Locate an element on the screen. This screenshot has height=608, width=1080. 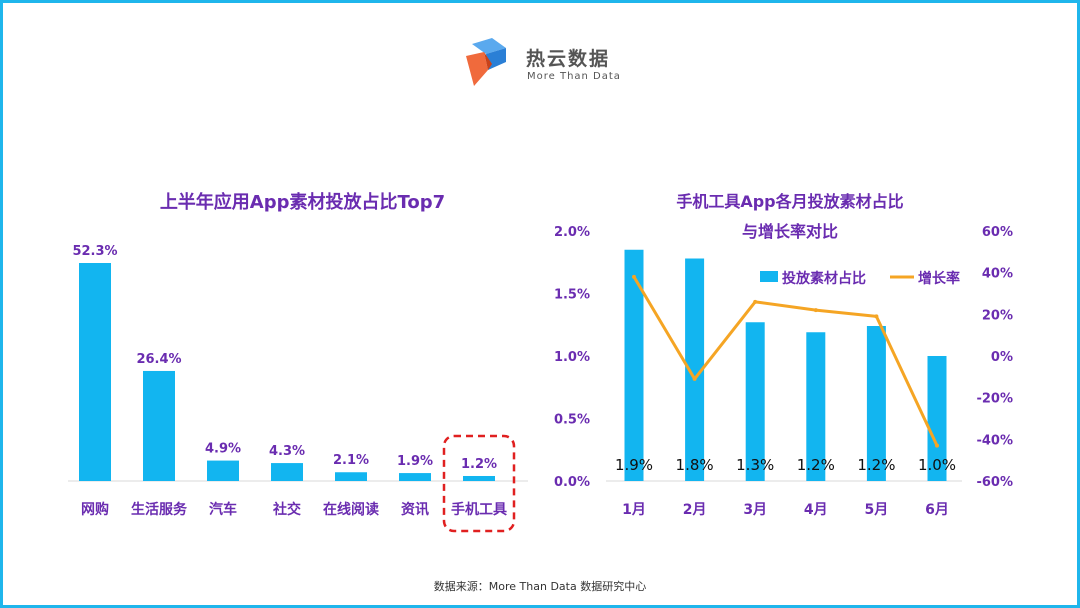
month-label-4月: 4月 is located at coordinates (816, 510).